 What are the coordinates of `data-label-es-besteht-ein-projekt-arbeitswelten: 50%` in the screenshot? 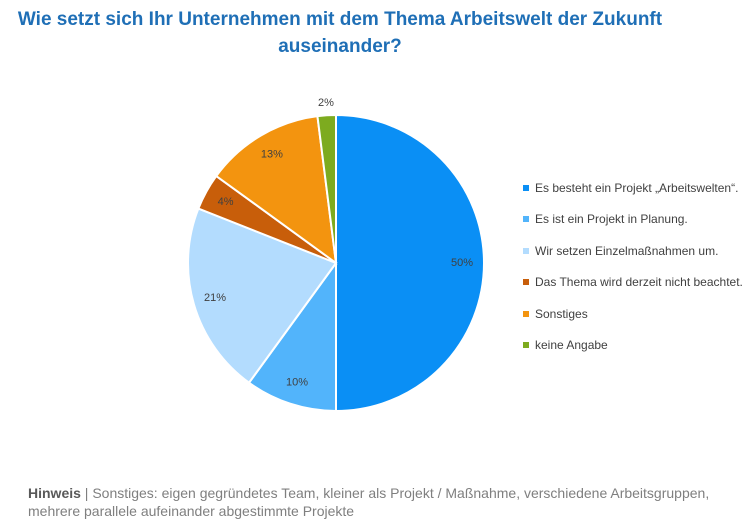 It's located at (462, 263).